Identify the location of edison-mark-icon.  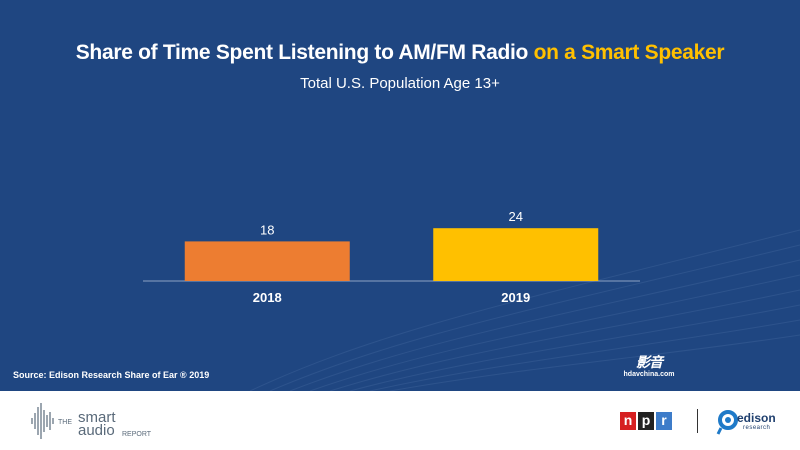
(727, 422).